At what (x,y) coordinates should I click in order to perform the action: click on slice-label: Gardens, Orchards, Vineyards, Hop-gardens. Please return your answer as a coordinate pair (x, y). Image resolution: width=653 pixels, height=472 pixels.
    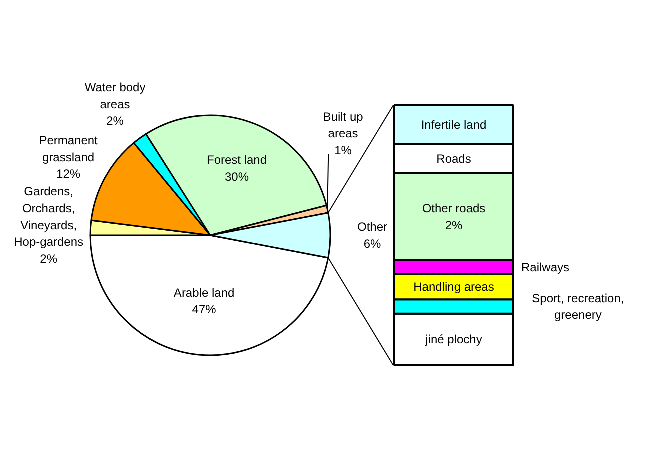
    Looking at the image, I should click on (49, 217).